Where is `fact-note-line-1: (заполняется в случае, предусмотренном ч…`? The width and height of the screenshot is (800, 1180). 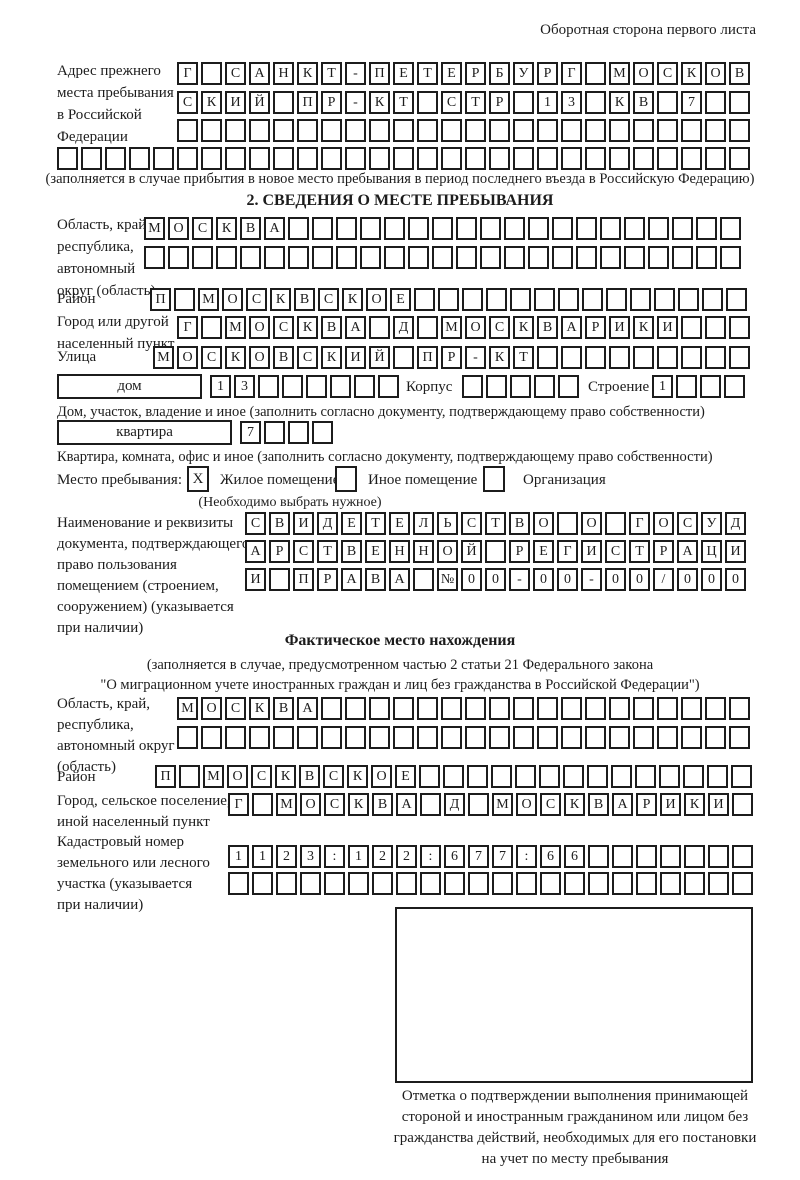
fact-note-line-1: (заполняется в случае, предусмотренном ч… is located at coordinates (400, 665).